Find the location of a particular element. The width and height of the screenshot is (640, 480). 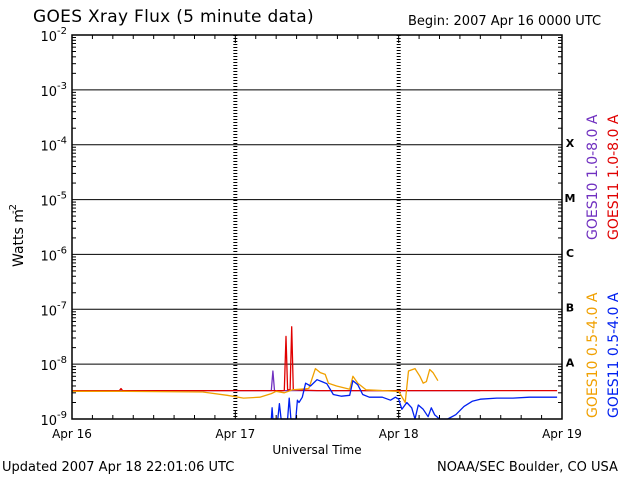

legend-label: GOES10 0.5-4.0 A is located at coordinates (593, 355).